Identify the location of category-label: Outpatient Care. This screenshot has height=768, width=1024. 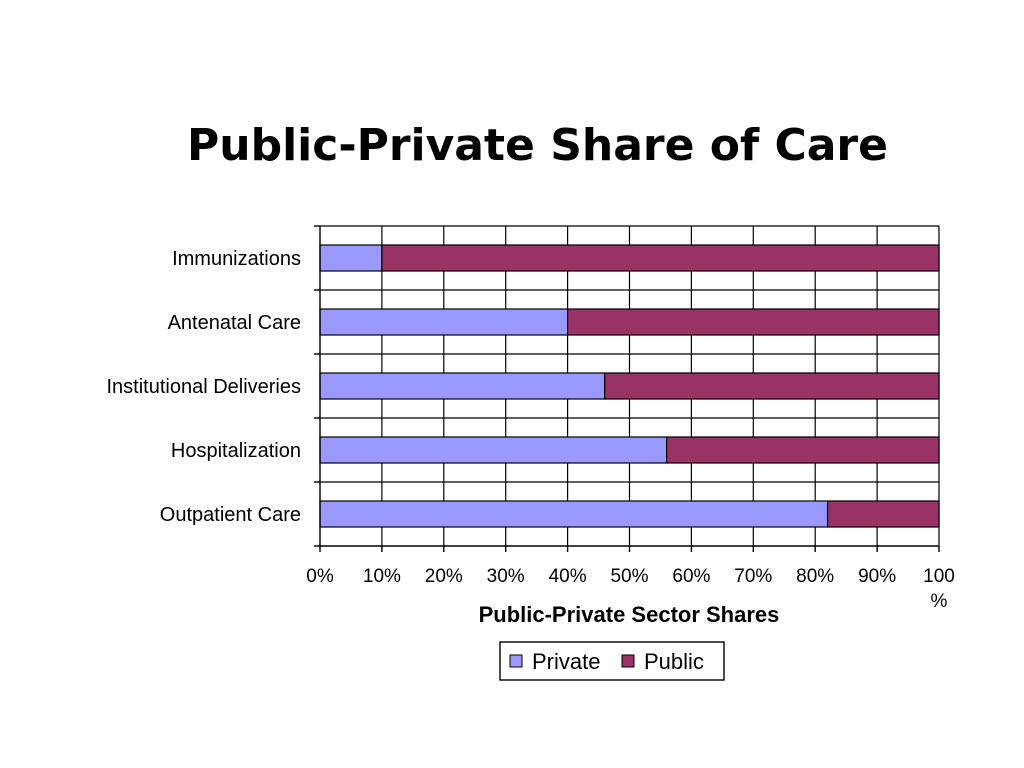
(230, 515).